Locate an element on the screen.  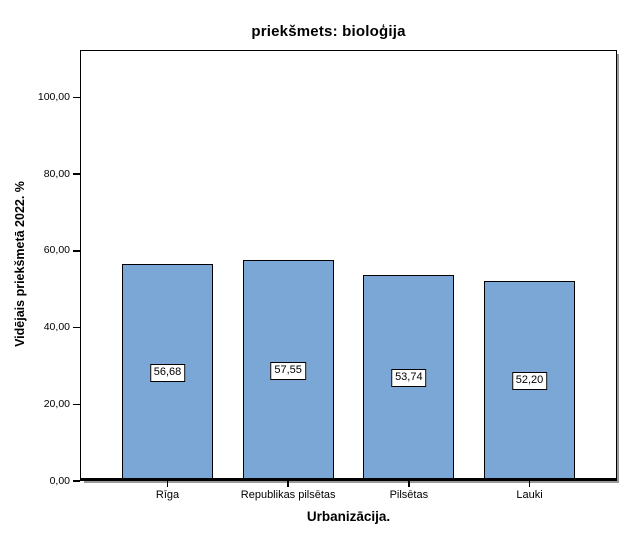
y-tick-label: 0,00 is located at coordinates (59, 480).